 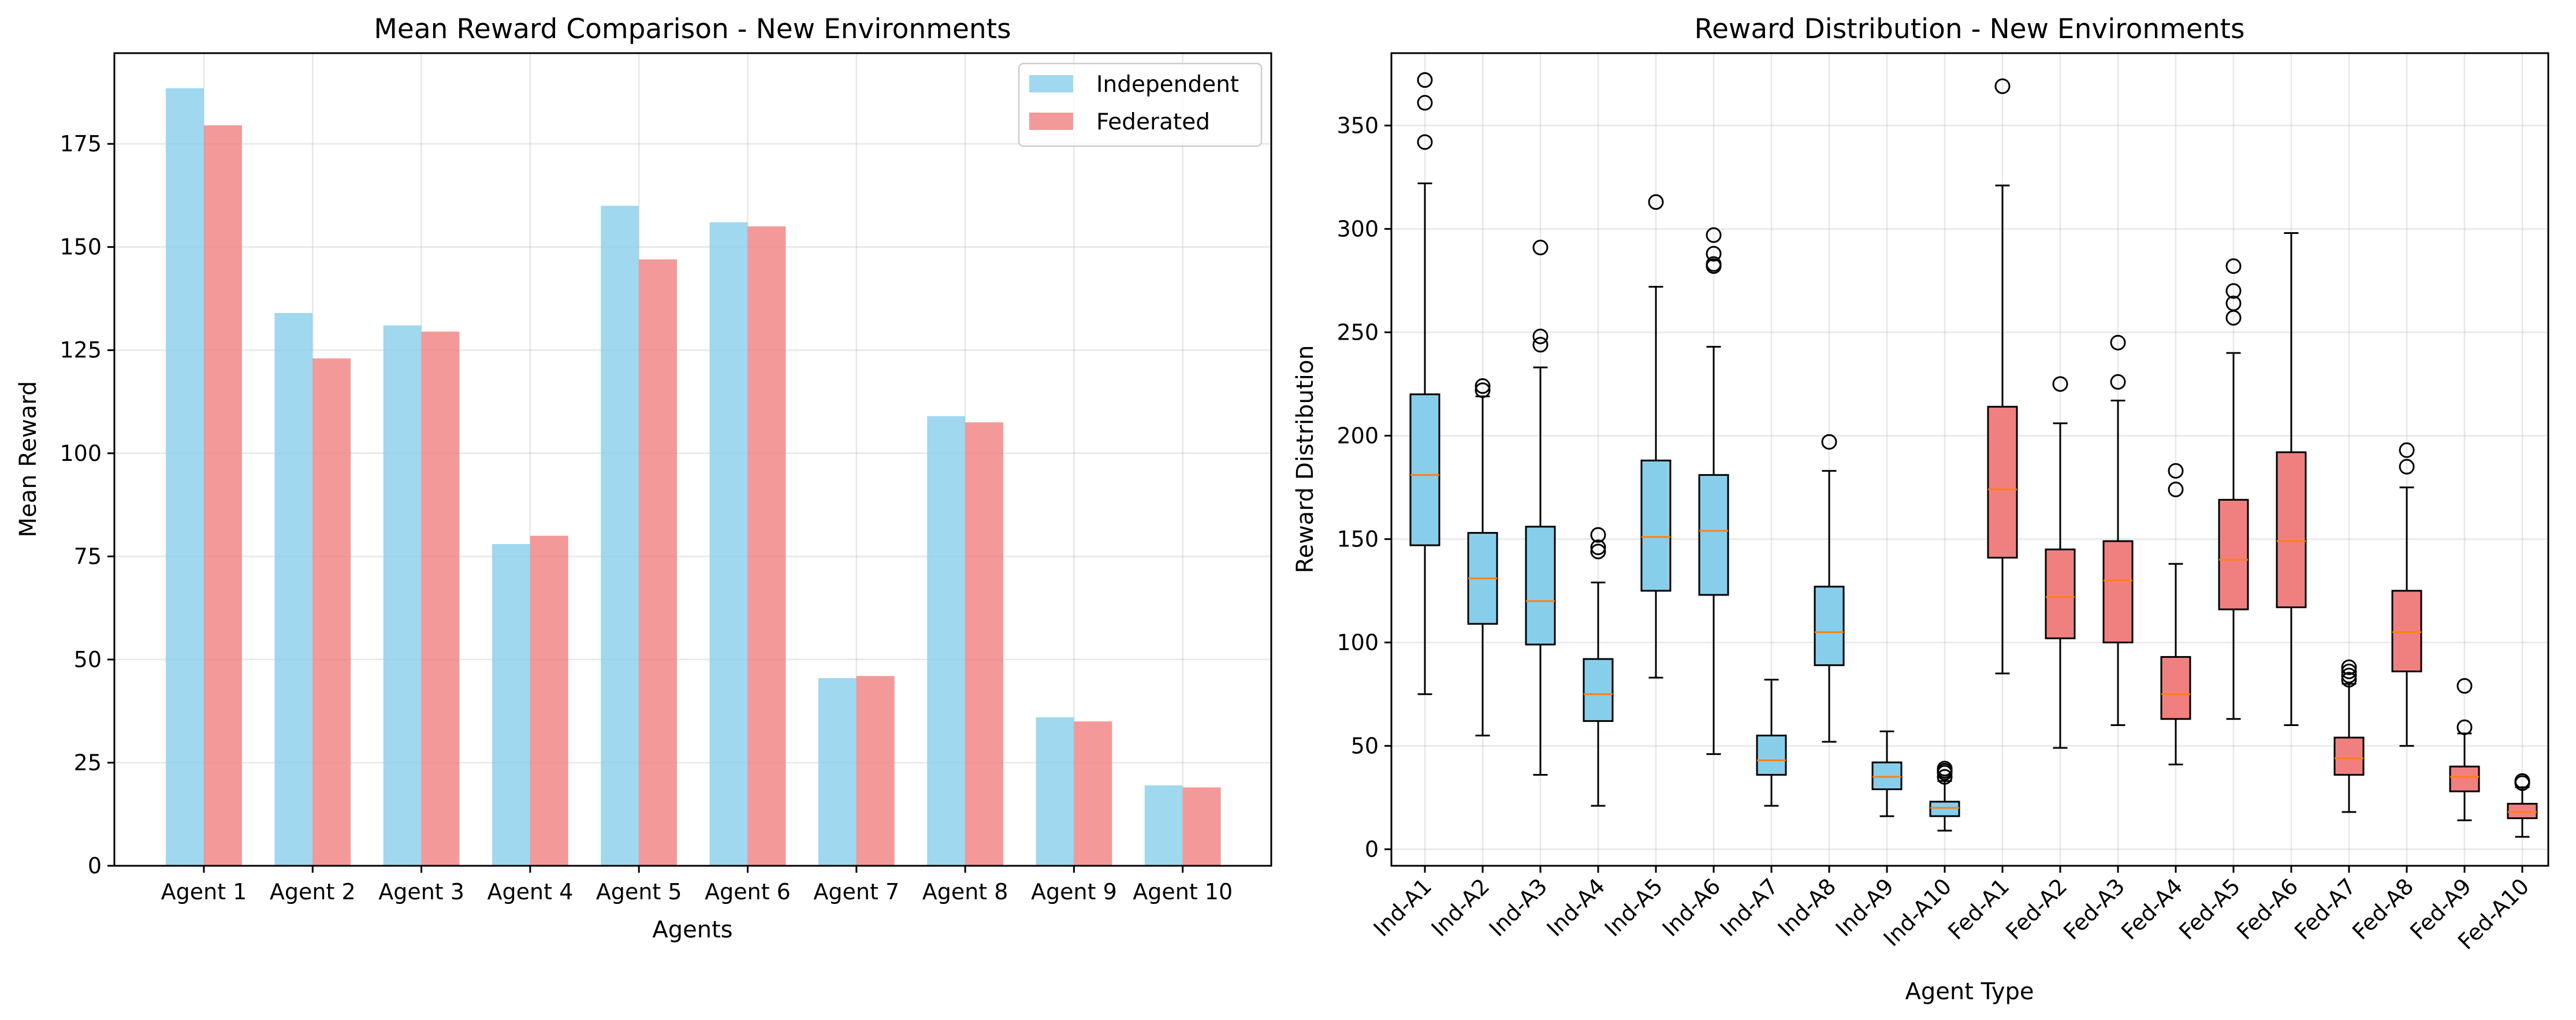 What do you see at coordinates (1634, 907) in the screenshot?
I see `x-tick-label: Ind-A5` at bounding box center [1634, 907].